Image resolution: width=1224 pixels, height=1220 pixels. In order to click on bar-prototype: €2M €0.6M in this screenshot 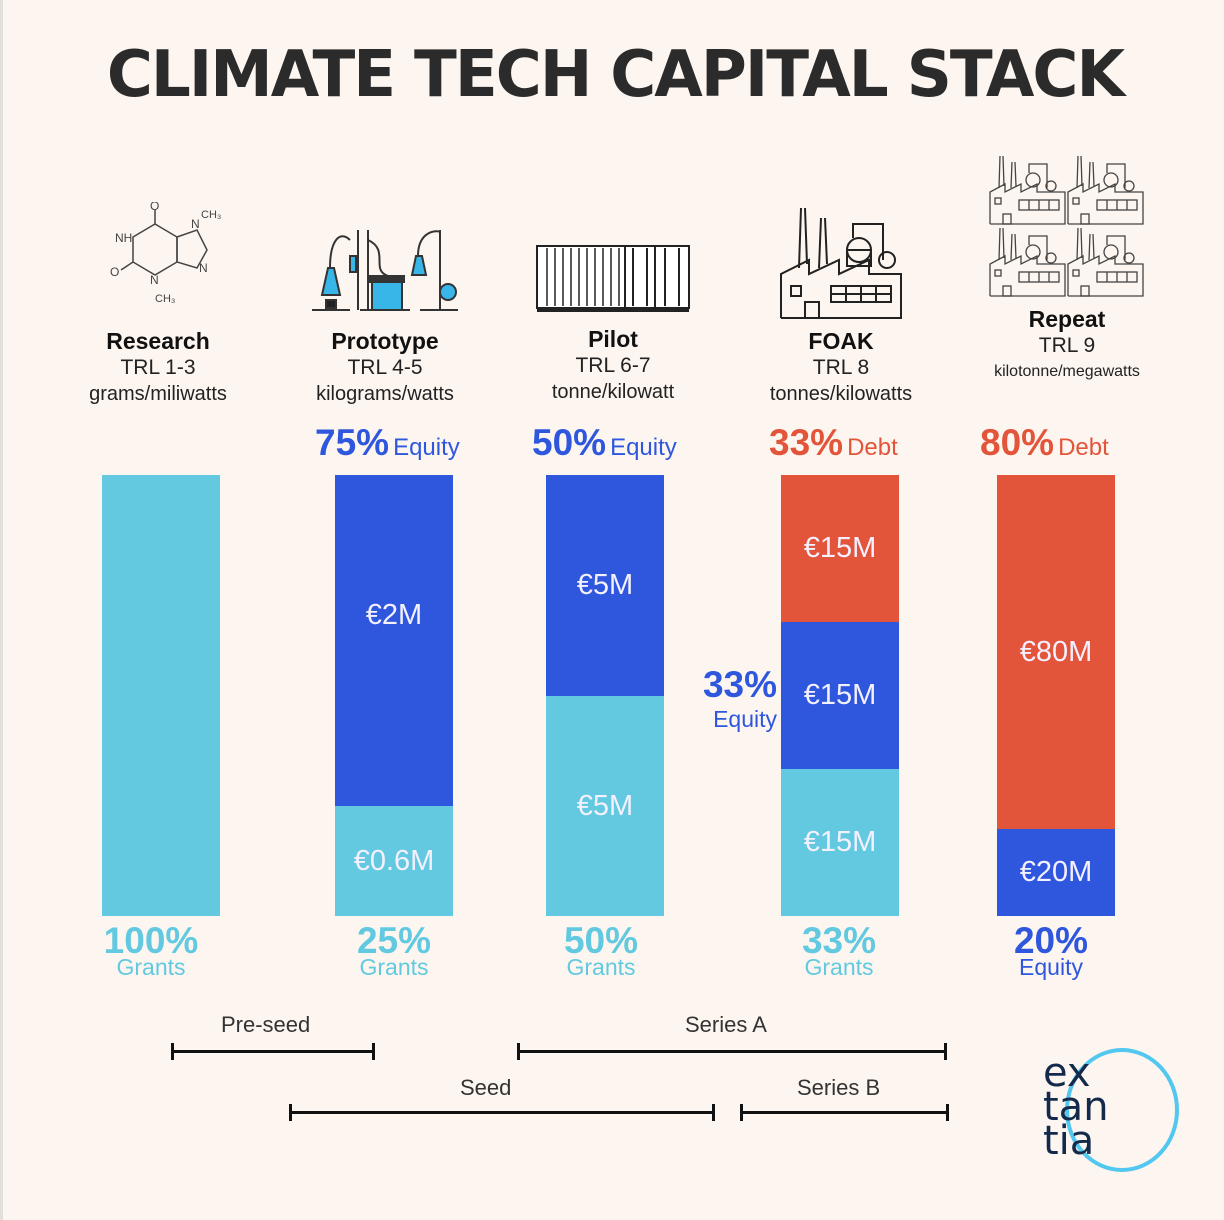, I will do `click(394, 695)`.